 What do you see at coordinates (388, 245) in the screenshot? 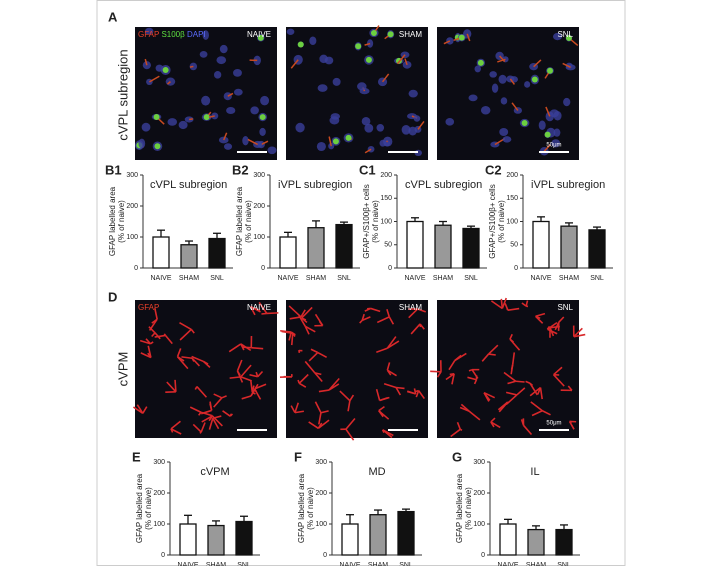
I see `y-tick-label: 50` at bounding box center [388, 245].